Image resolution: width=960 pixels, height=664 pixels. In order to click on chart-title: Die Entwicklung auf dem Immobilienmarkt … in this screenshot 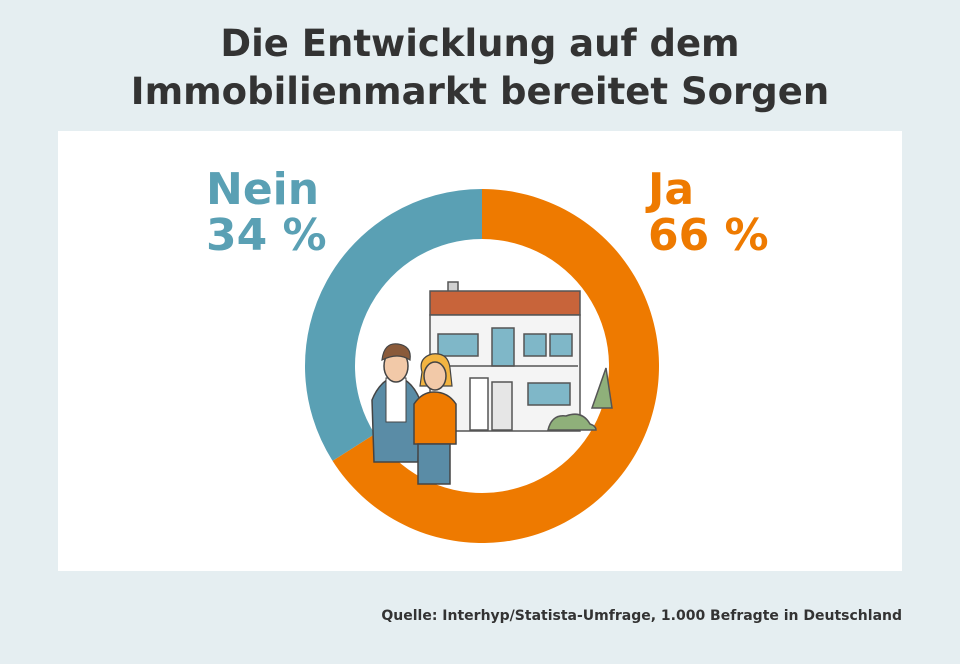, I will do `click(480, 68)`.